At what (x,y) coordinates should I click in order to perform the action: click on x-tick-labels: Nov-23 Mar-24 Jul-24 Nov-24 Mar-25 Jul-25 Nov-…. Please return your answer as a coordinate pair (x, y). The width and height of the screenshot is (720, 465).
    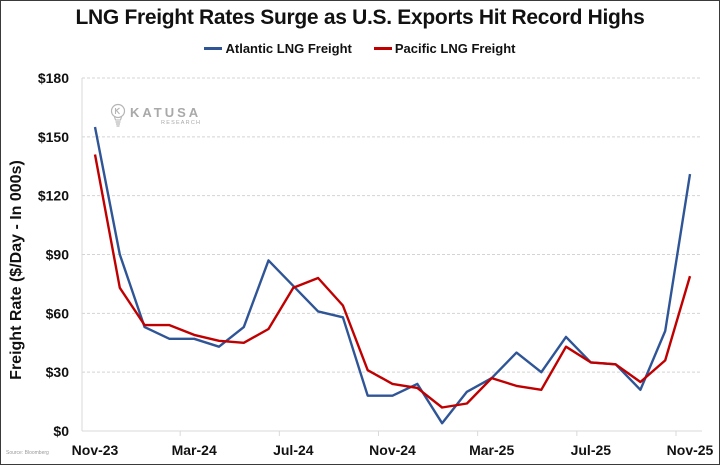
    Looking at the image, I should click on (393, 444).